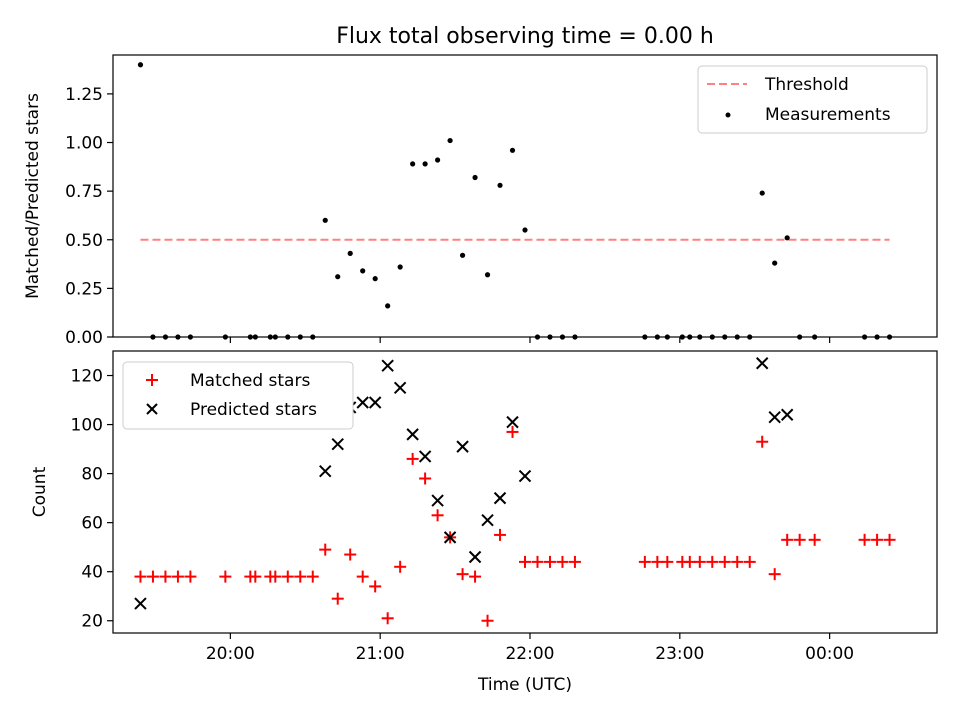  What do you see at coordinates (84, 241) in the screenshot?
I see `y-tick-label: 0.50` at bounding box center [84, 241].